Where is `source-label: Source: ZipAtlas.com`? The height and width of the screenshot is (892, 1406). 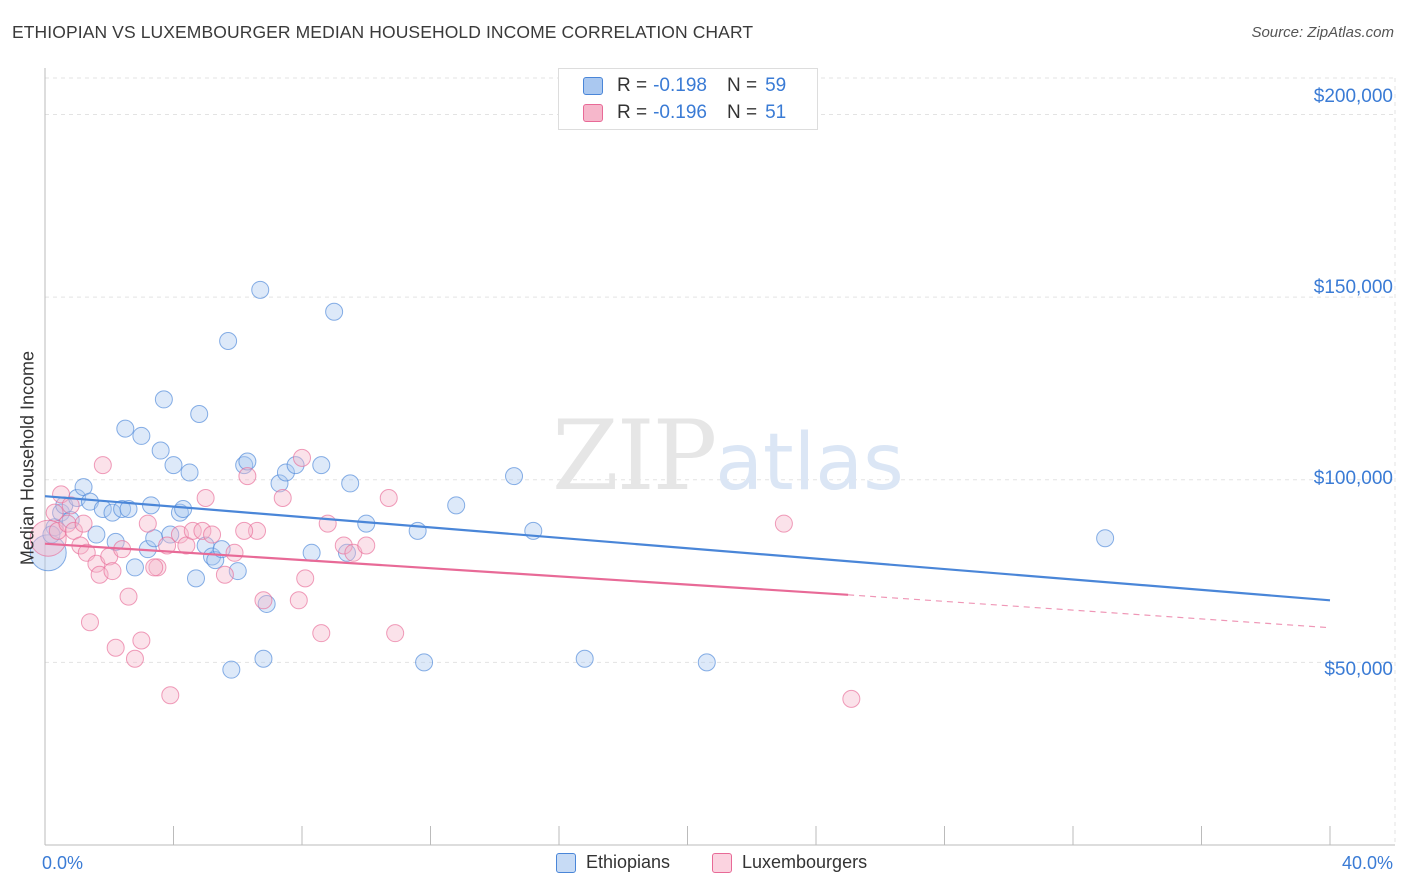
source-label: Source: ZipAtlas.com is located at coordinates (1322, 32).